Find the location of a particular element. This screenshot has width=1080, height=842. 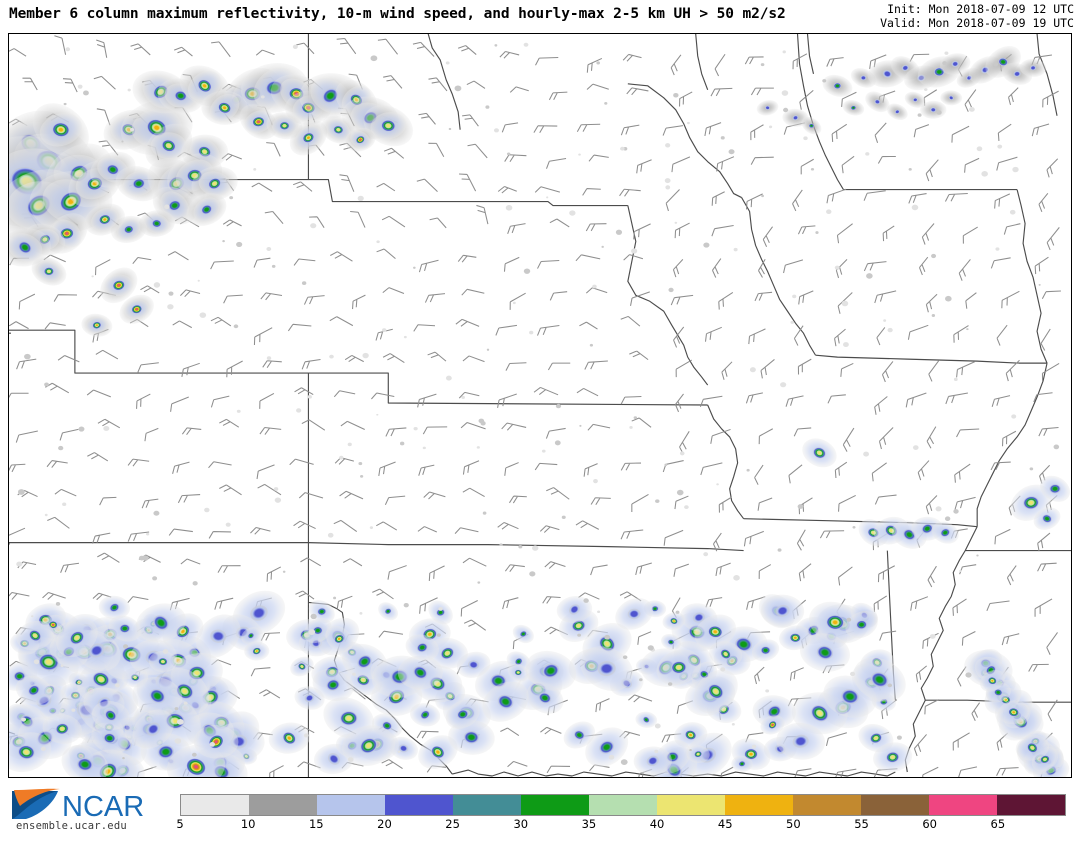

valid-time: Valid: Mon 2018-07-09 19 UTC is located at coordinates (977, 23).